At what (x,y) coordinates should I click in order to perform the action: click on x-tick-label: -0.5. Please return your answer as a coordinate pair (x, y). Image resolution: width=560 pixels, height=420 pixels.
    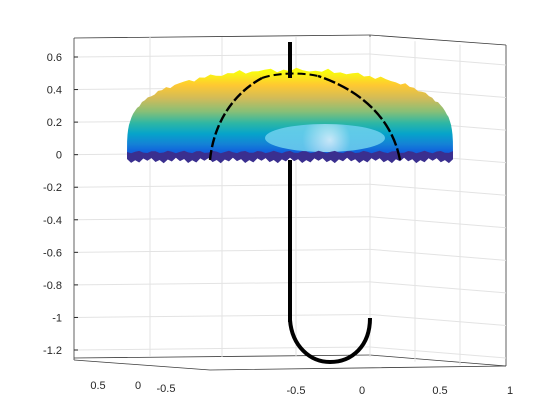
    Looking at the image, I should click on (296, 391).